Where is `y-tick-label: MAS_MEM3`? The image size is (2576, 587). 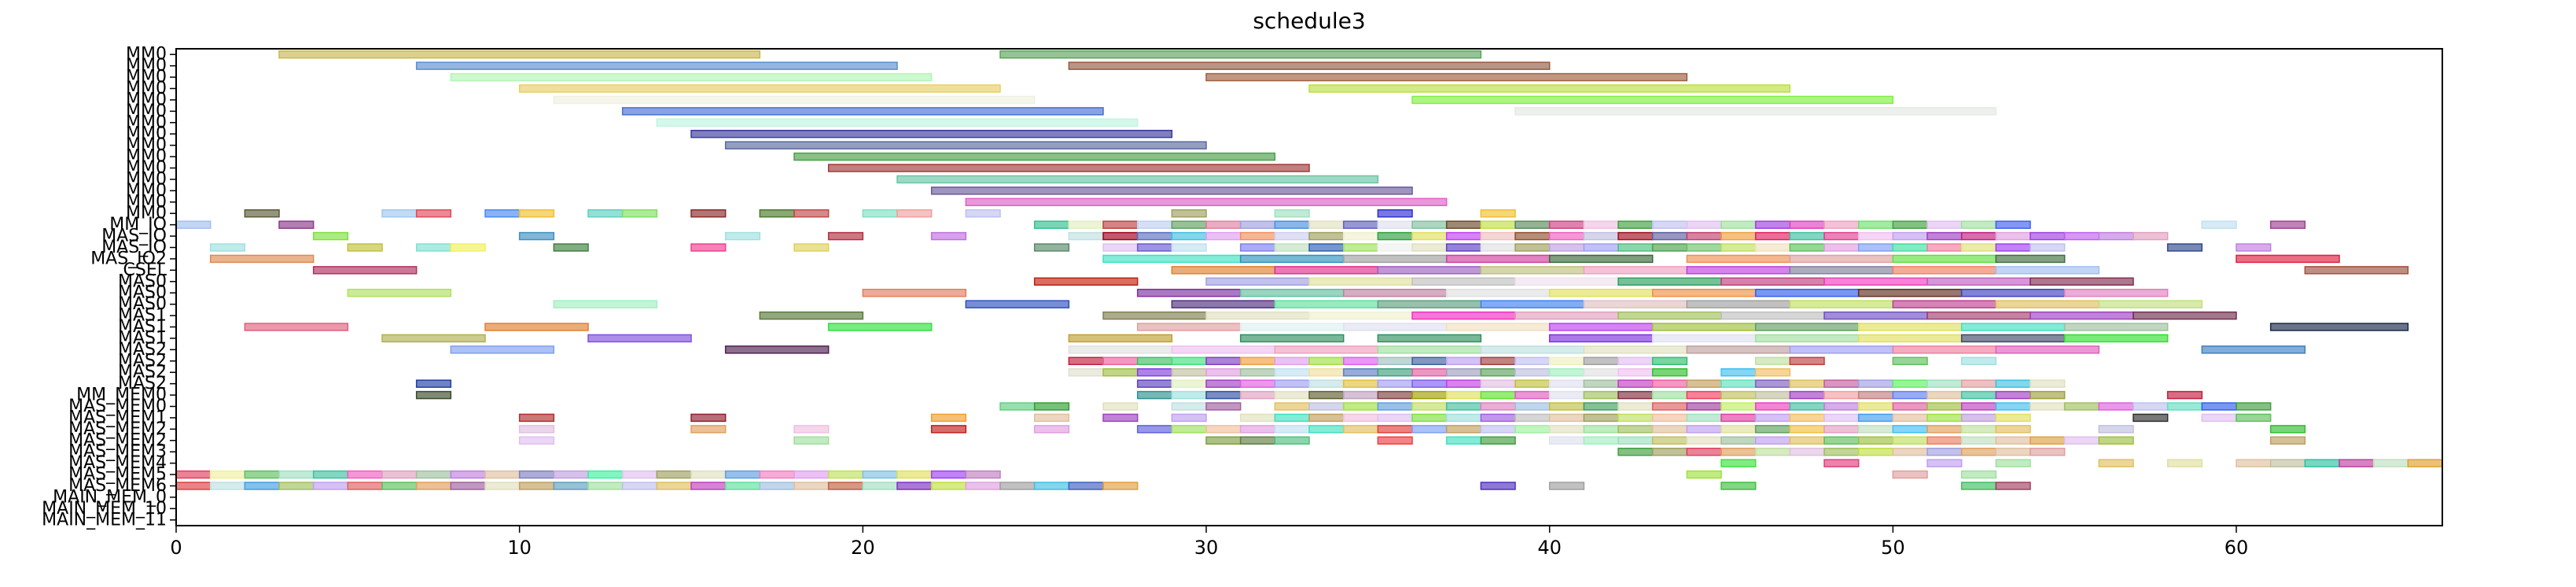
y-tick-label: MAS_MEM3 is located at coordinates (117, 452).